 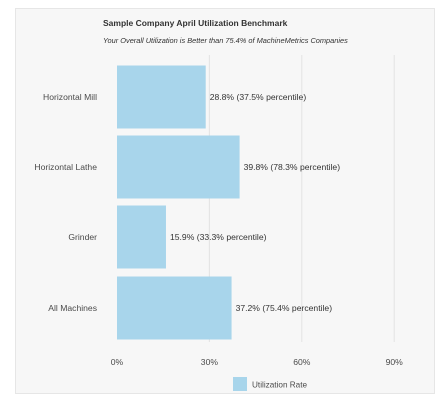 What do you see at coordinates (258, 97) in the screenshot?
I see `data-label: 28.8% (37.5% percentile)` at bounding box center [258, 97].